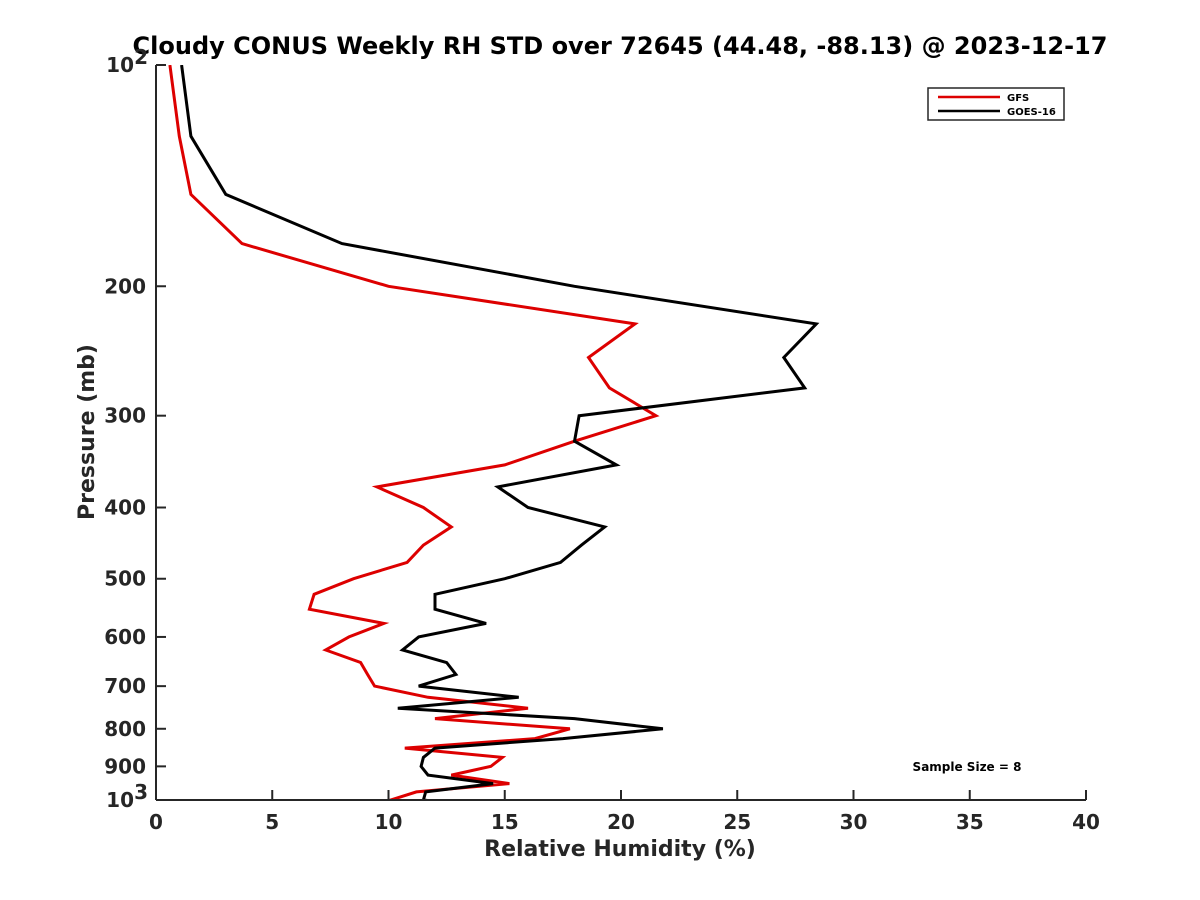 The height and width of the screenshot is (900, 1200). Describe the element at coordinates (156, 822) in the screenshot. I see `x-tick-label: 0` at that location.